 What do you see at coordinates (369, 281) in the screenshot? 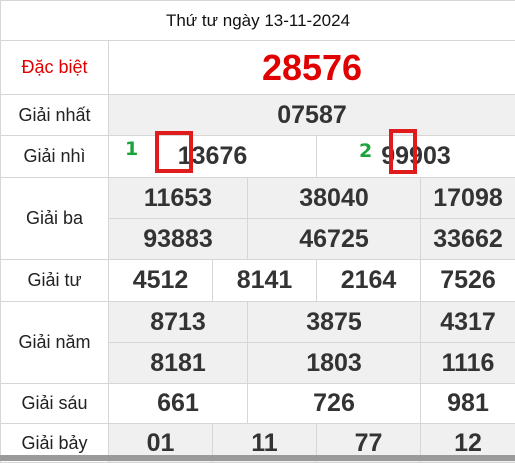
I see `fourth-number-3: 2164` at bounding box center [369, 281].